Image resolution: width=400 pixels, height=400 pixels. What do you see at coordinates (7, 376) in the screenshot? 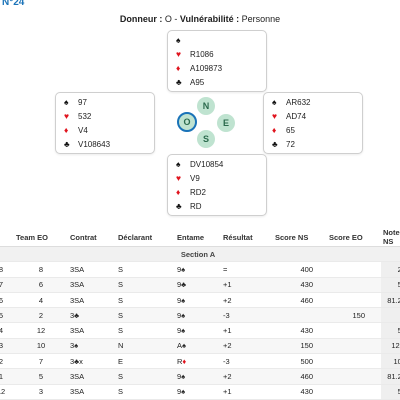
I see `row-s: 1` at bounding box center [7, 376].